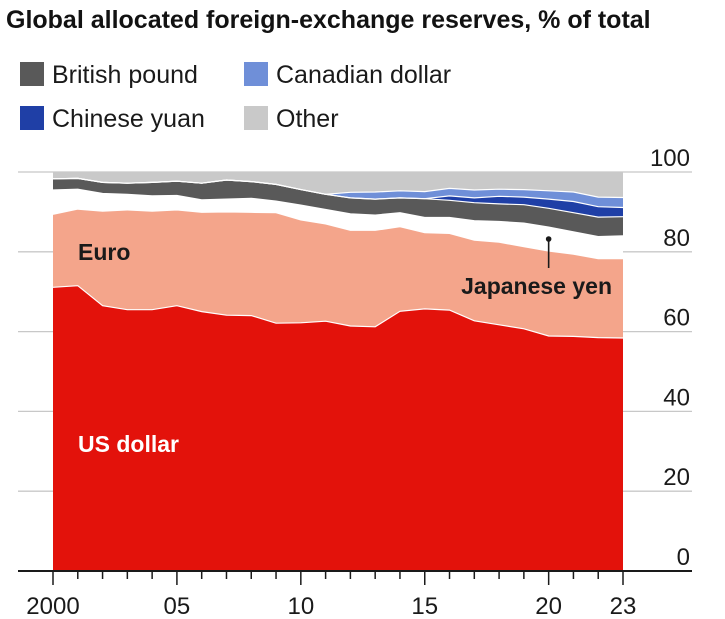 The width and height of the screenshot is (725, 619). I want to click on legend-label-chinese-yuan: Chinese yuan, so click(128, 119).